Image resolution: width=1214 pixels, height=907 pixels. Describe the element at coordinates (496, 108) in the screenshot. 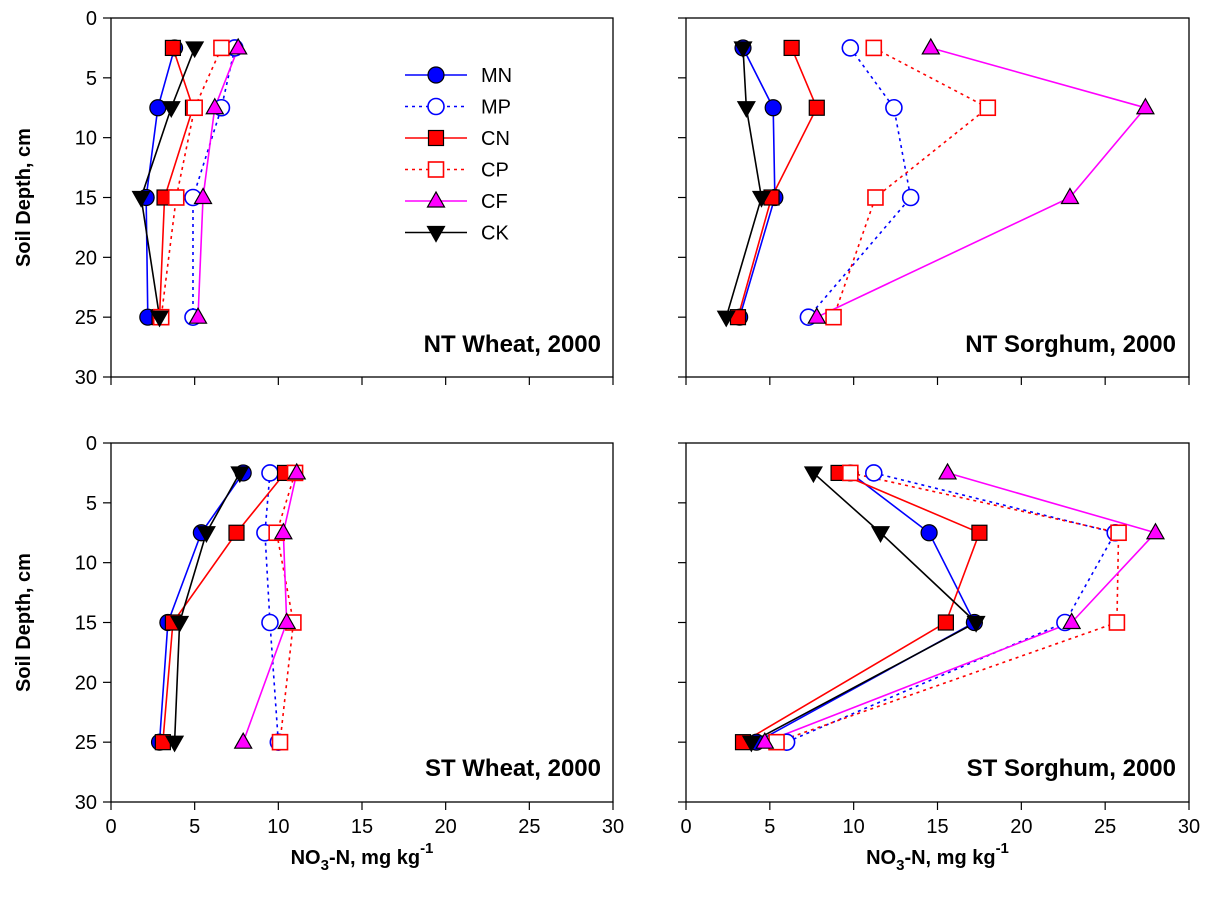

I see `legend-label-mp: MP` at that location.